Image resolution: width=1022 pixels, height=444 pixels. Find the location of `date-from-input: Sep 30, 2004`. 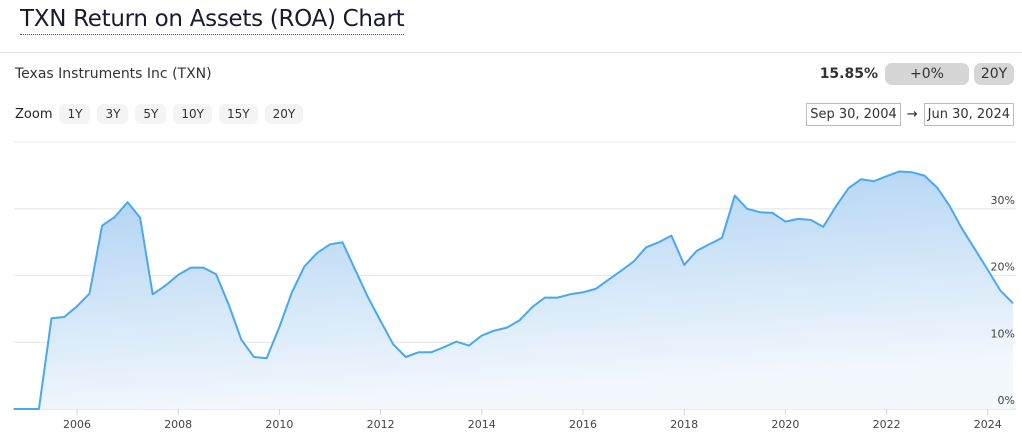

date-from-input: Sep 30, 2004 is located at coordinates (853, 114).